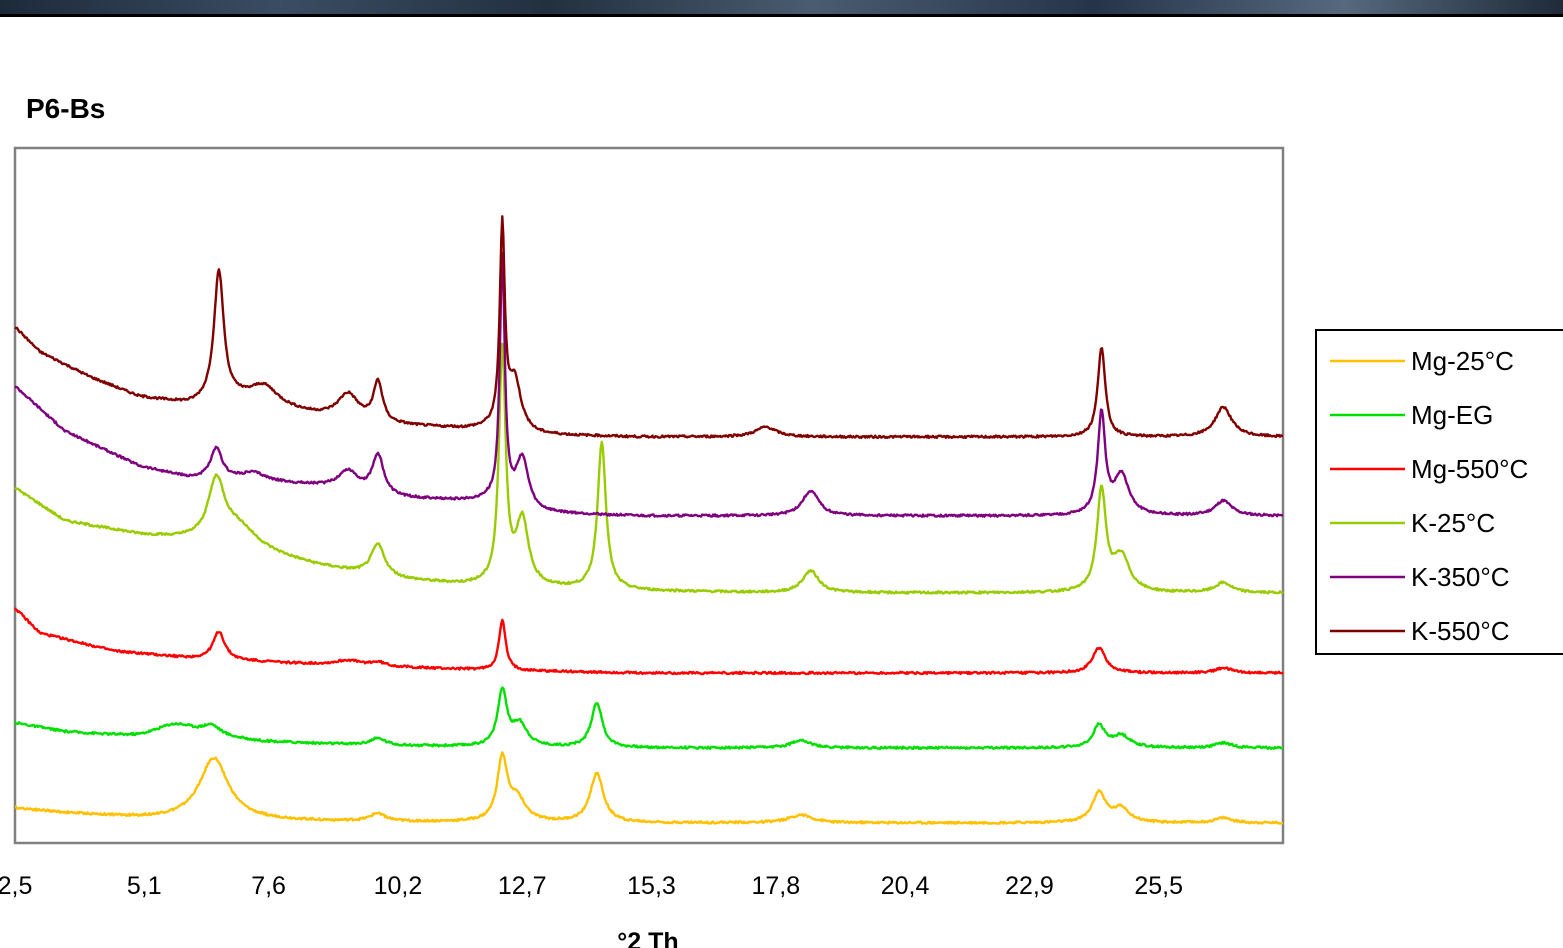 This screenshot has height=948, width=1563. What do you see at coordinates (905, 886) in the screenshot?
I see `x-tick-label: 20,4` at bounding box center [905, 886].